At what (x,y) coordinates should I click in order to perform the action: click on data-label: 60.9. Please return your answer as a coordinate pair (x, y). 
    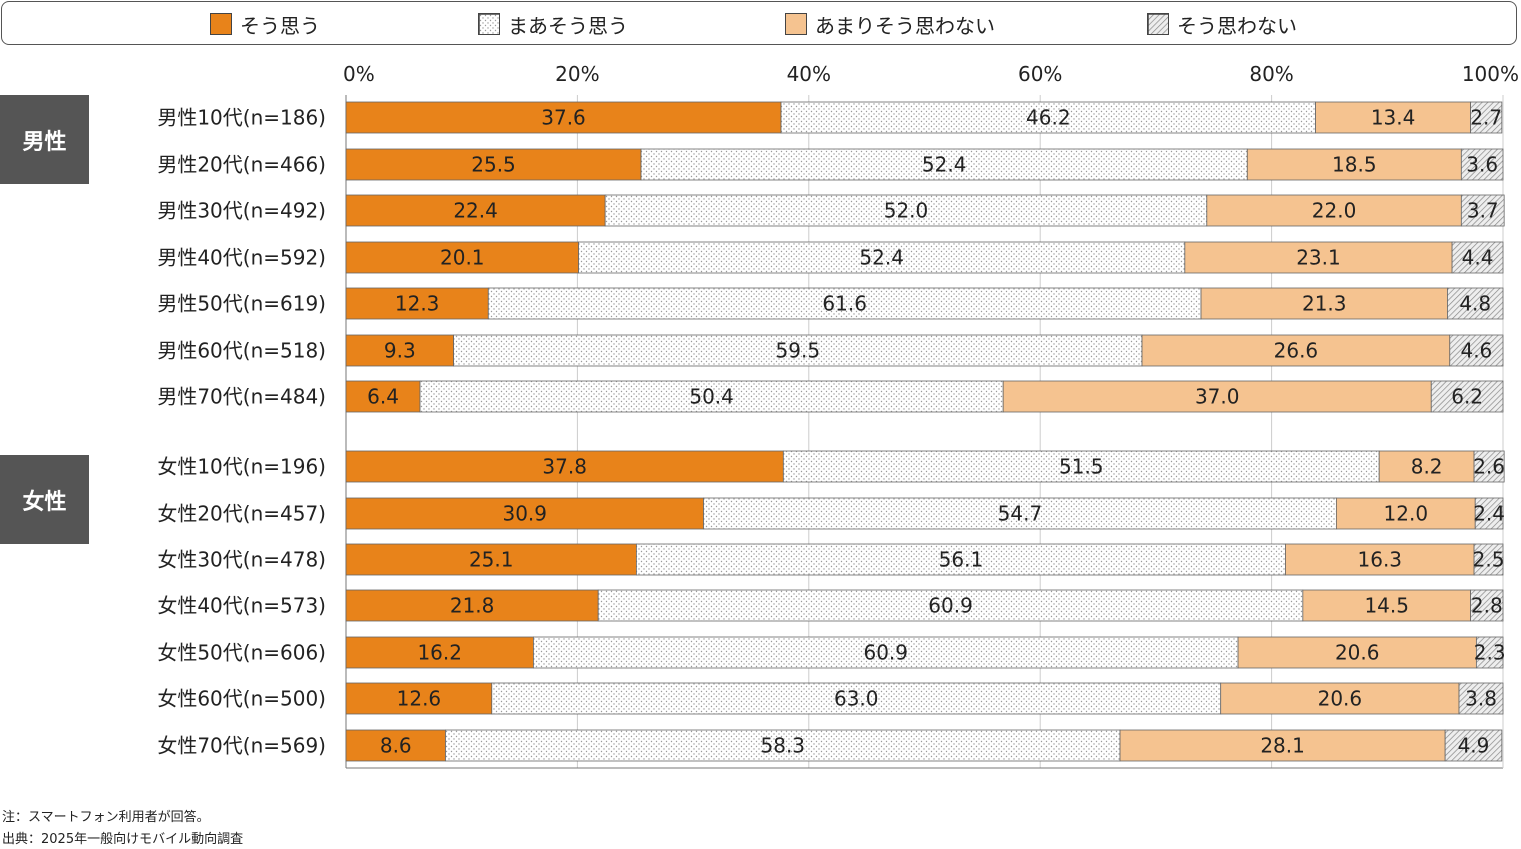
    Looking at the image, I should click on (950, 606).